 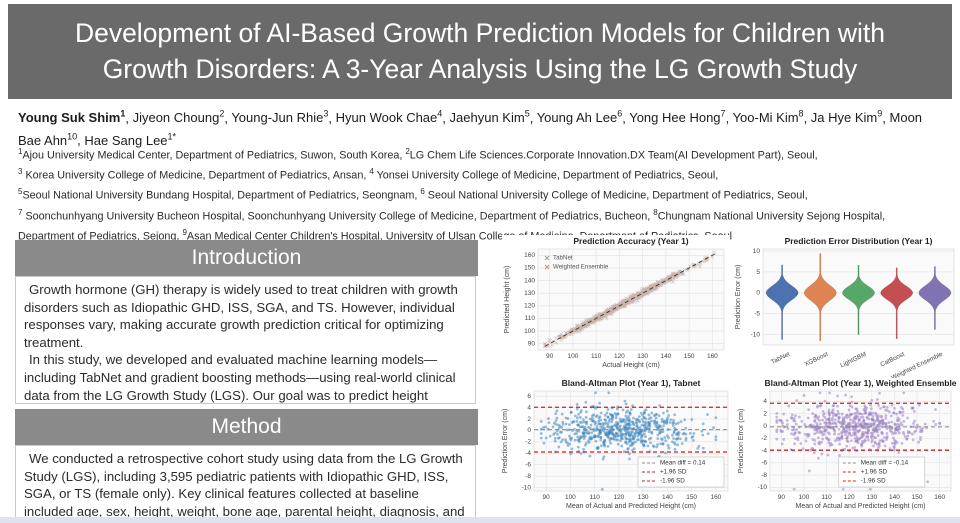 What do you see at coordinates (617, 448) in the screenshot?
I see `bland-altman-tabnet-chart` at bounding box center [617, 448].